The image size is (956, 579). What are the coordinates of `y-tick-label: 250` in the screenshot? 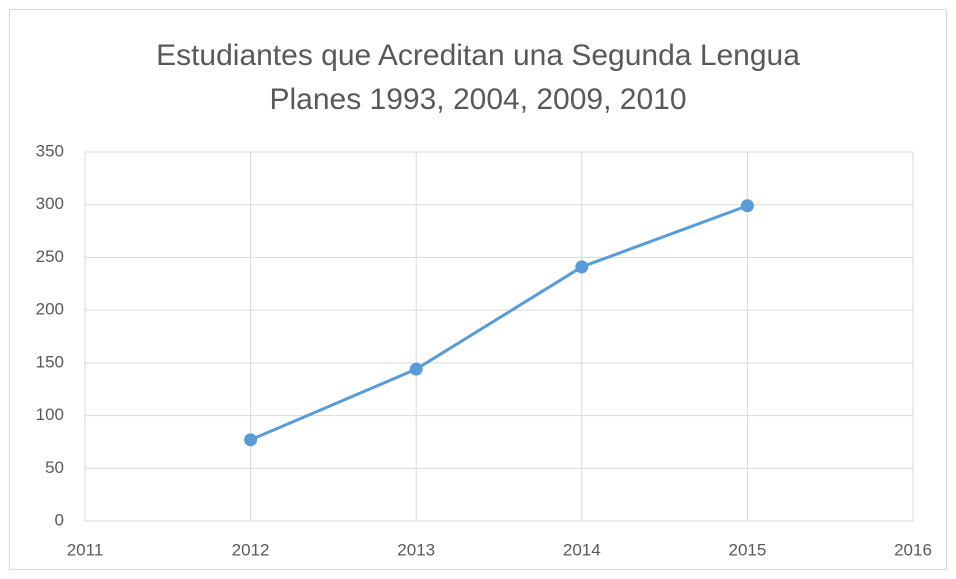 It's located at (50, 256).